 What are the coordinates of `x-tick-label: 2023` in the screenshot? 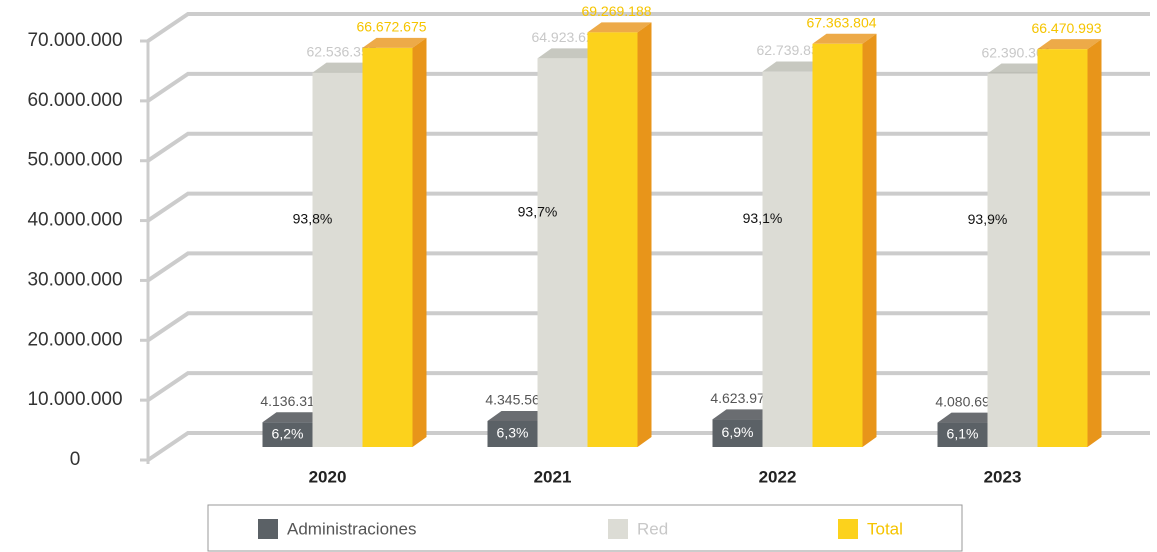 It's located at (1003, 476).